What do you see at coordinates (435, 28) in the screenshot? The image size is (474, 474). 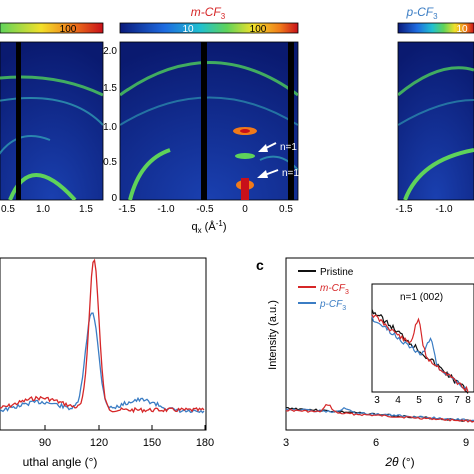 I see `colorbar-right` at bounding box center [435, 28].